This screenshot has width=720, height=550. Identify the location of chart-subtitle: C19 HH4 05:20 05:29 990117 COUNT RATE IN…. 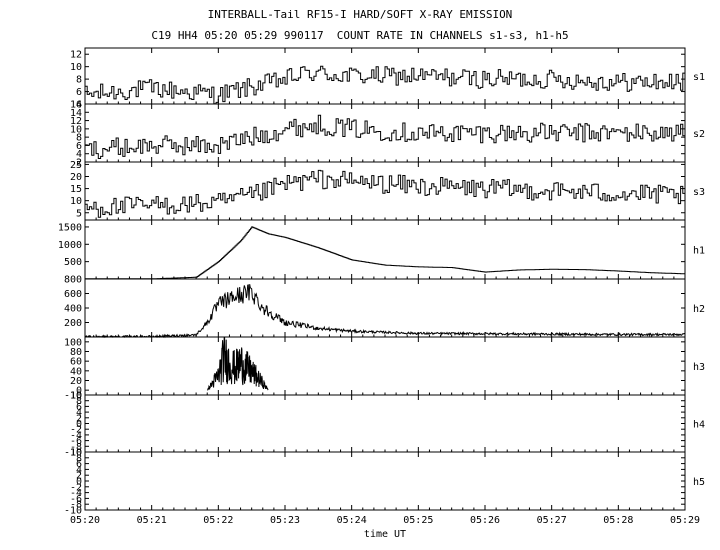
(360, 35).